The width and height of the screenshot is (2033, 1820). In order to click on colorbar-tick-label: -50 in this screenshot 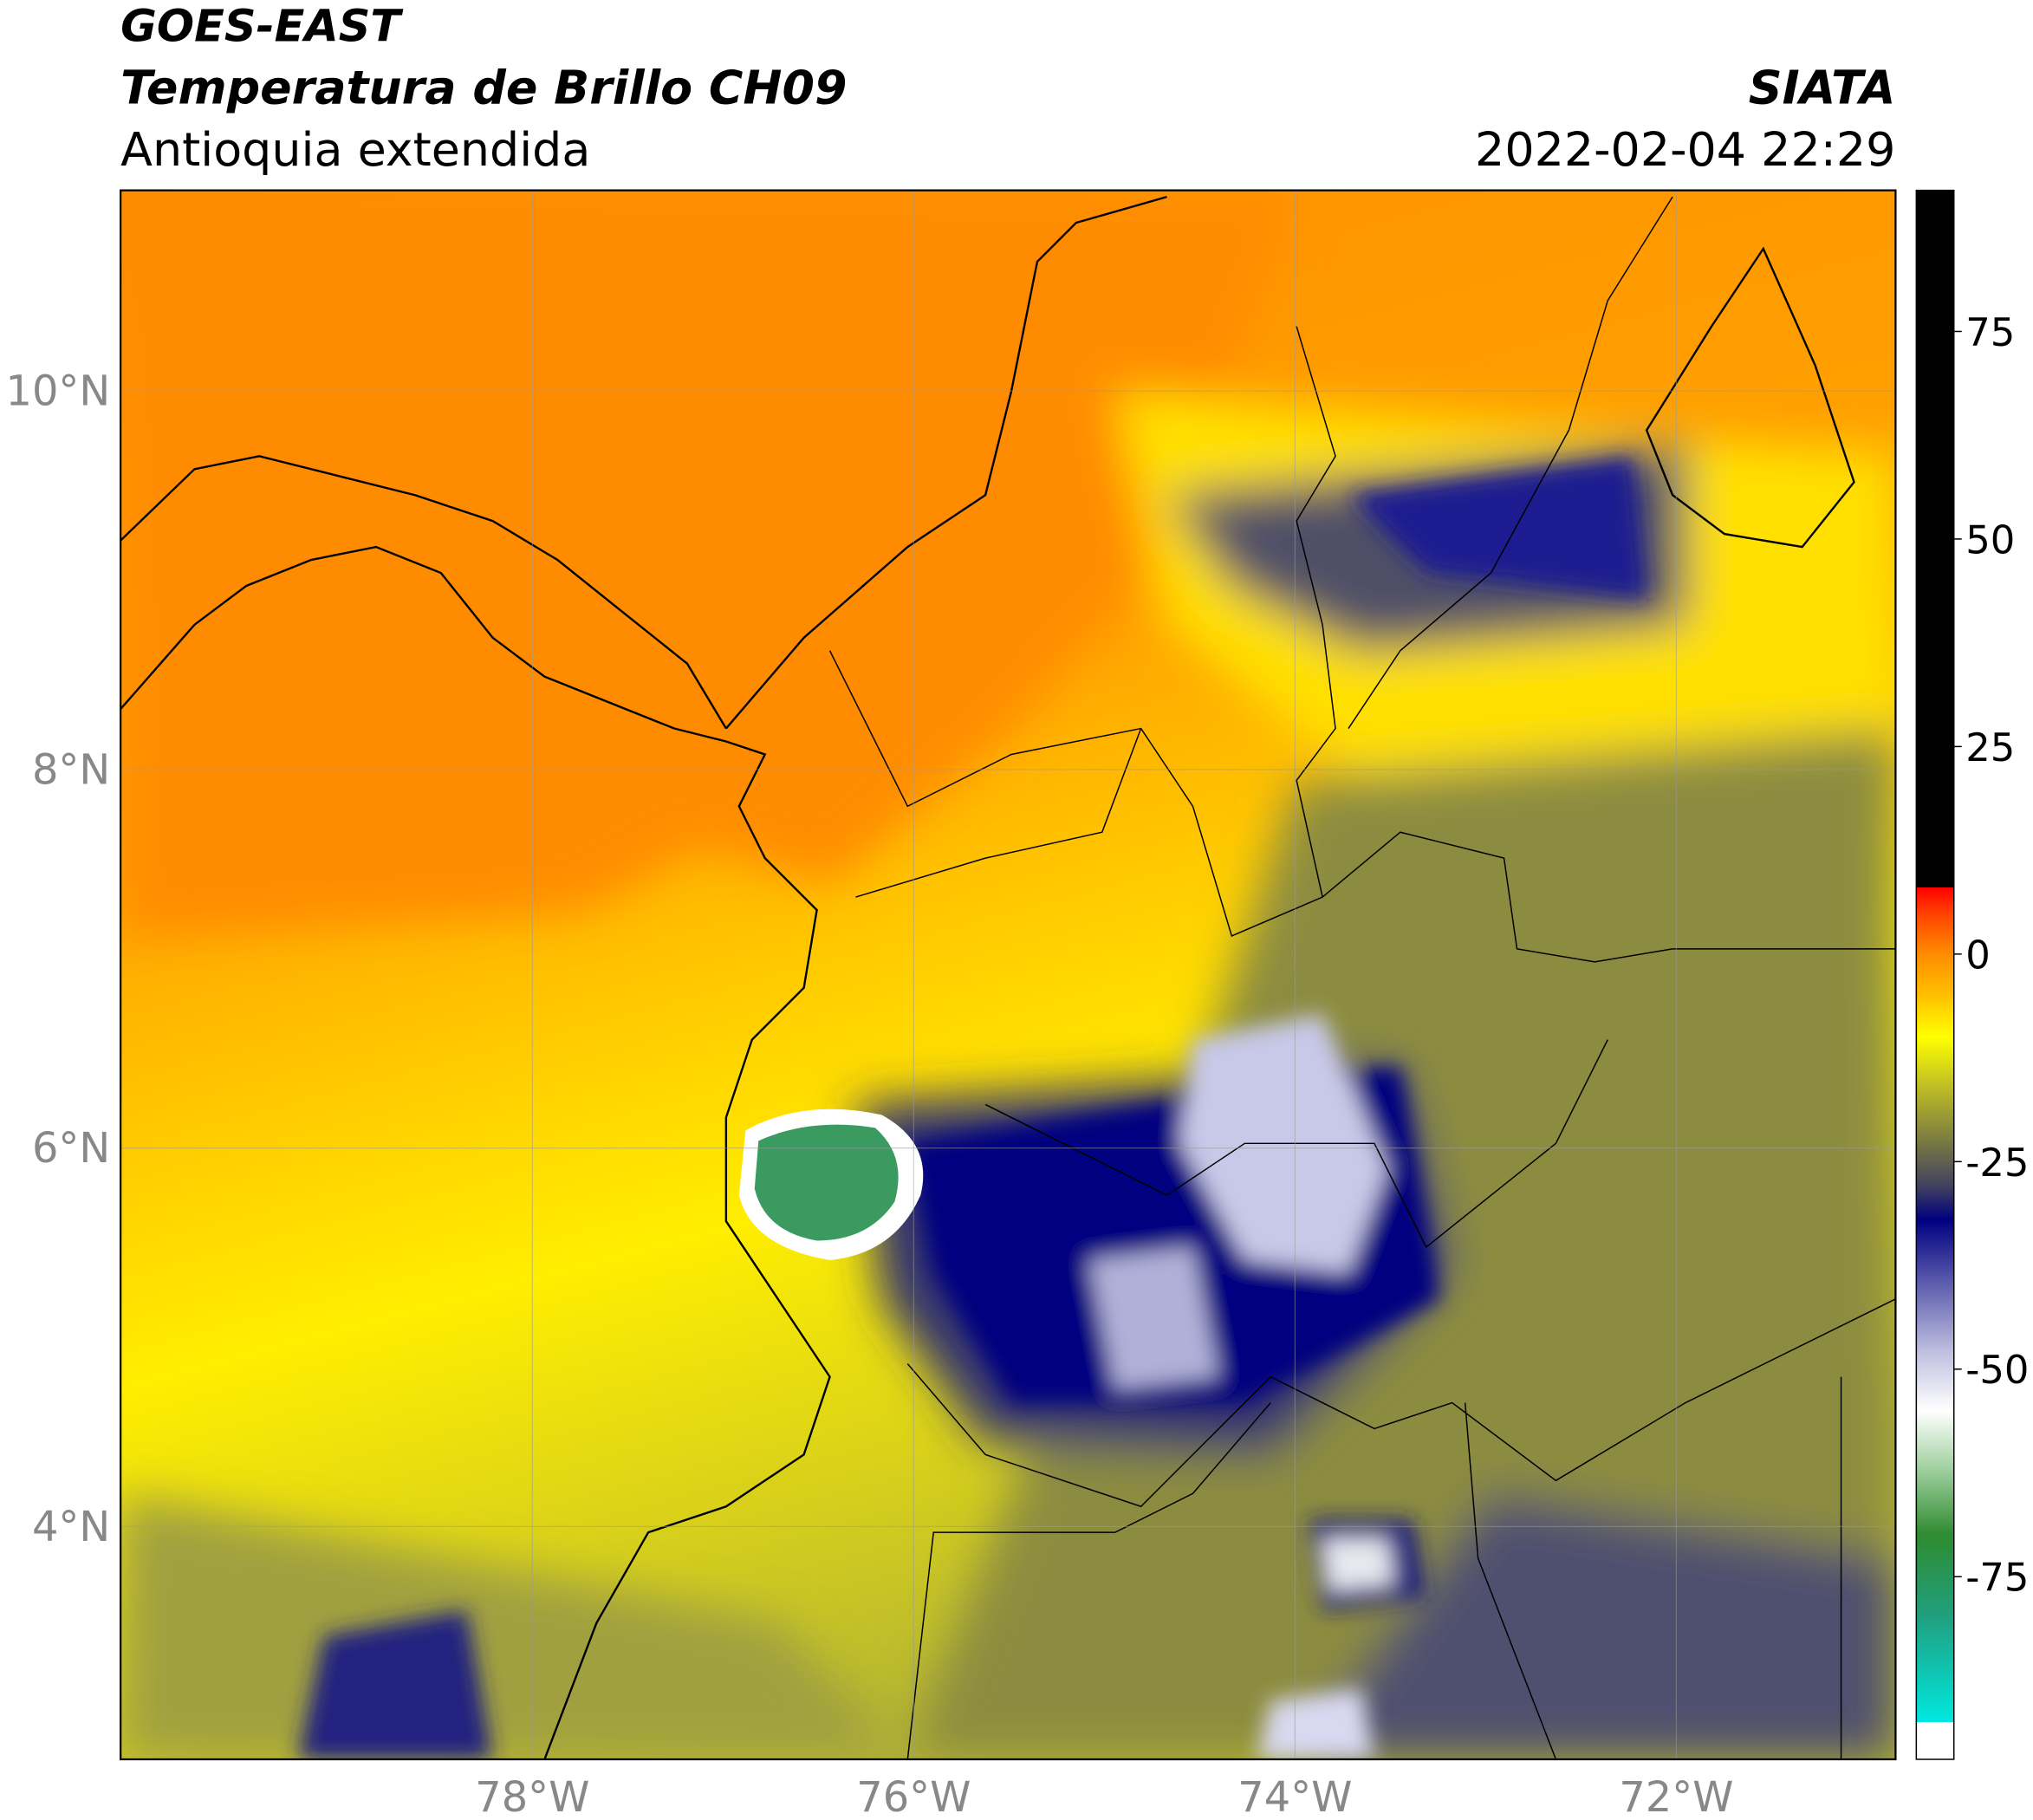, I will do `click(1997, 1370)`.